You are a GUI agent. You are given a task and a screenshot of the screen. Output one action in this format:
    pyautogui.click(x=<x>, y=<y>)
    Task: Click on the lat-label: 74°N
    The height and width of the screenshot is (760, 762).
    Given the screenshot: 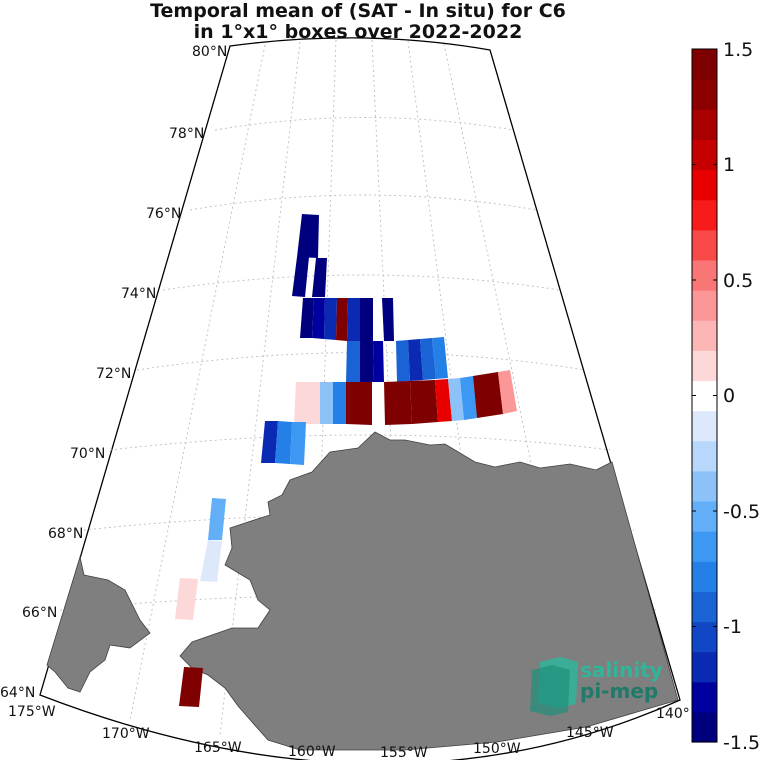 What is the action you would take?
    pyautogui.click(x=138, y=294)
    